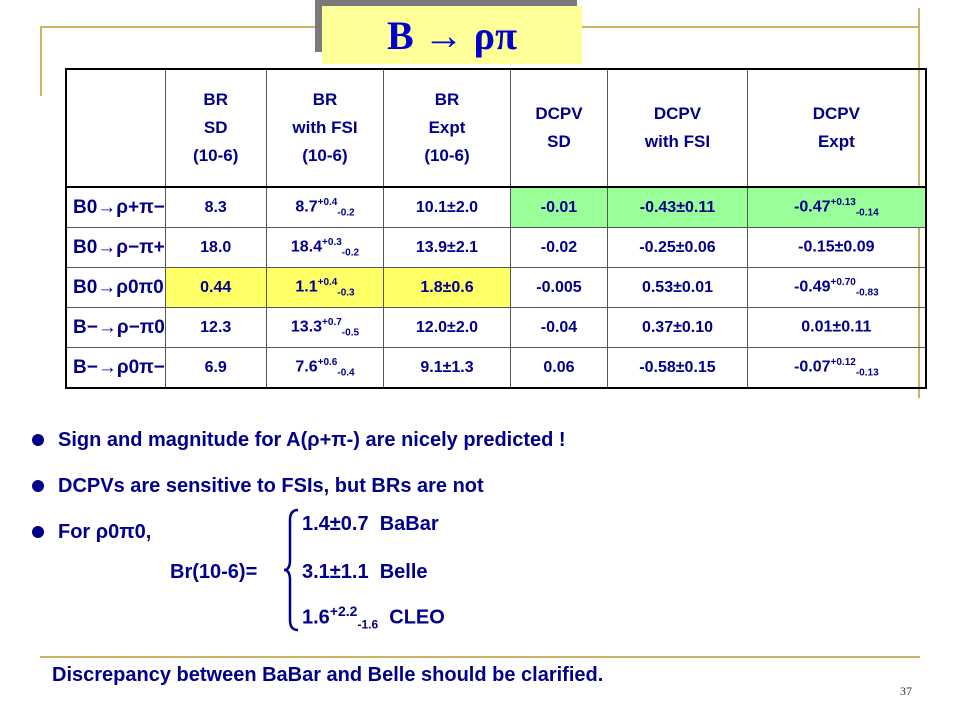 This screenshot has width=960, height=720. Describe the element at coordinates (115, 207) in the screenshot. I see `process-label: B0→ρ+π−` at that location.